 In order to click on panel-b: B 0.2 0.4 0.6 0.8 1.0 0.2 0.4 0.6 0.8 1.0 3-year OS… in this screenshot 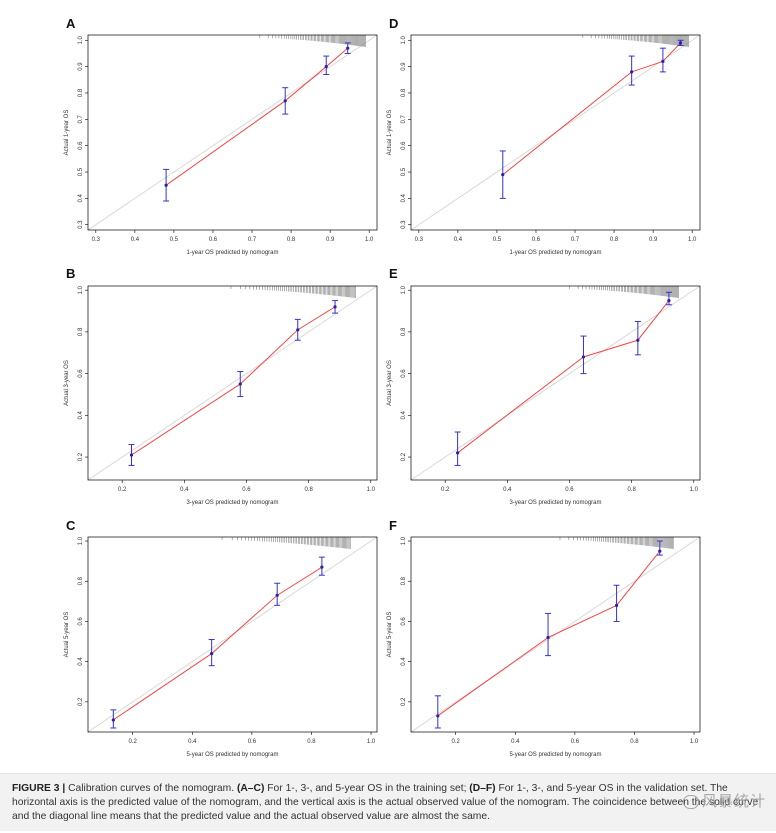, I will do `click(221, 386)`.